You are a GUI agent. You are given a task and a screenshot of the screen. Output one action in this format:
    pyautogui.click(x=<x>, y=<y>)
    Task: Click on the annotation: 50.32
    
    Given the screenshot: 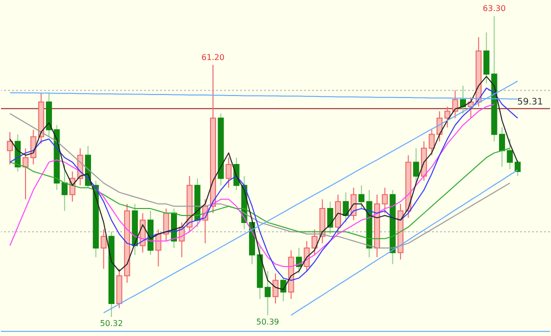 What is the action you would take?
    pyautogui.click(x=111, y=323)
    